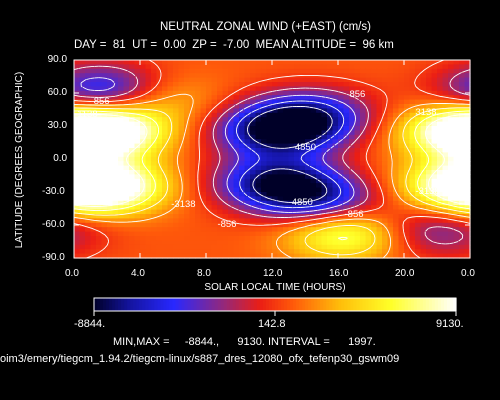 The width and height of the screenshot is (500, 400). Describe the element at coordinates (57, 92) in the screenshot. I see `y-tick-label: 60.0` at that location.